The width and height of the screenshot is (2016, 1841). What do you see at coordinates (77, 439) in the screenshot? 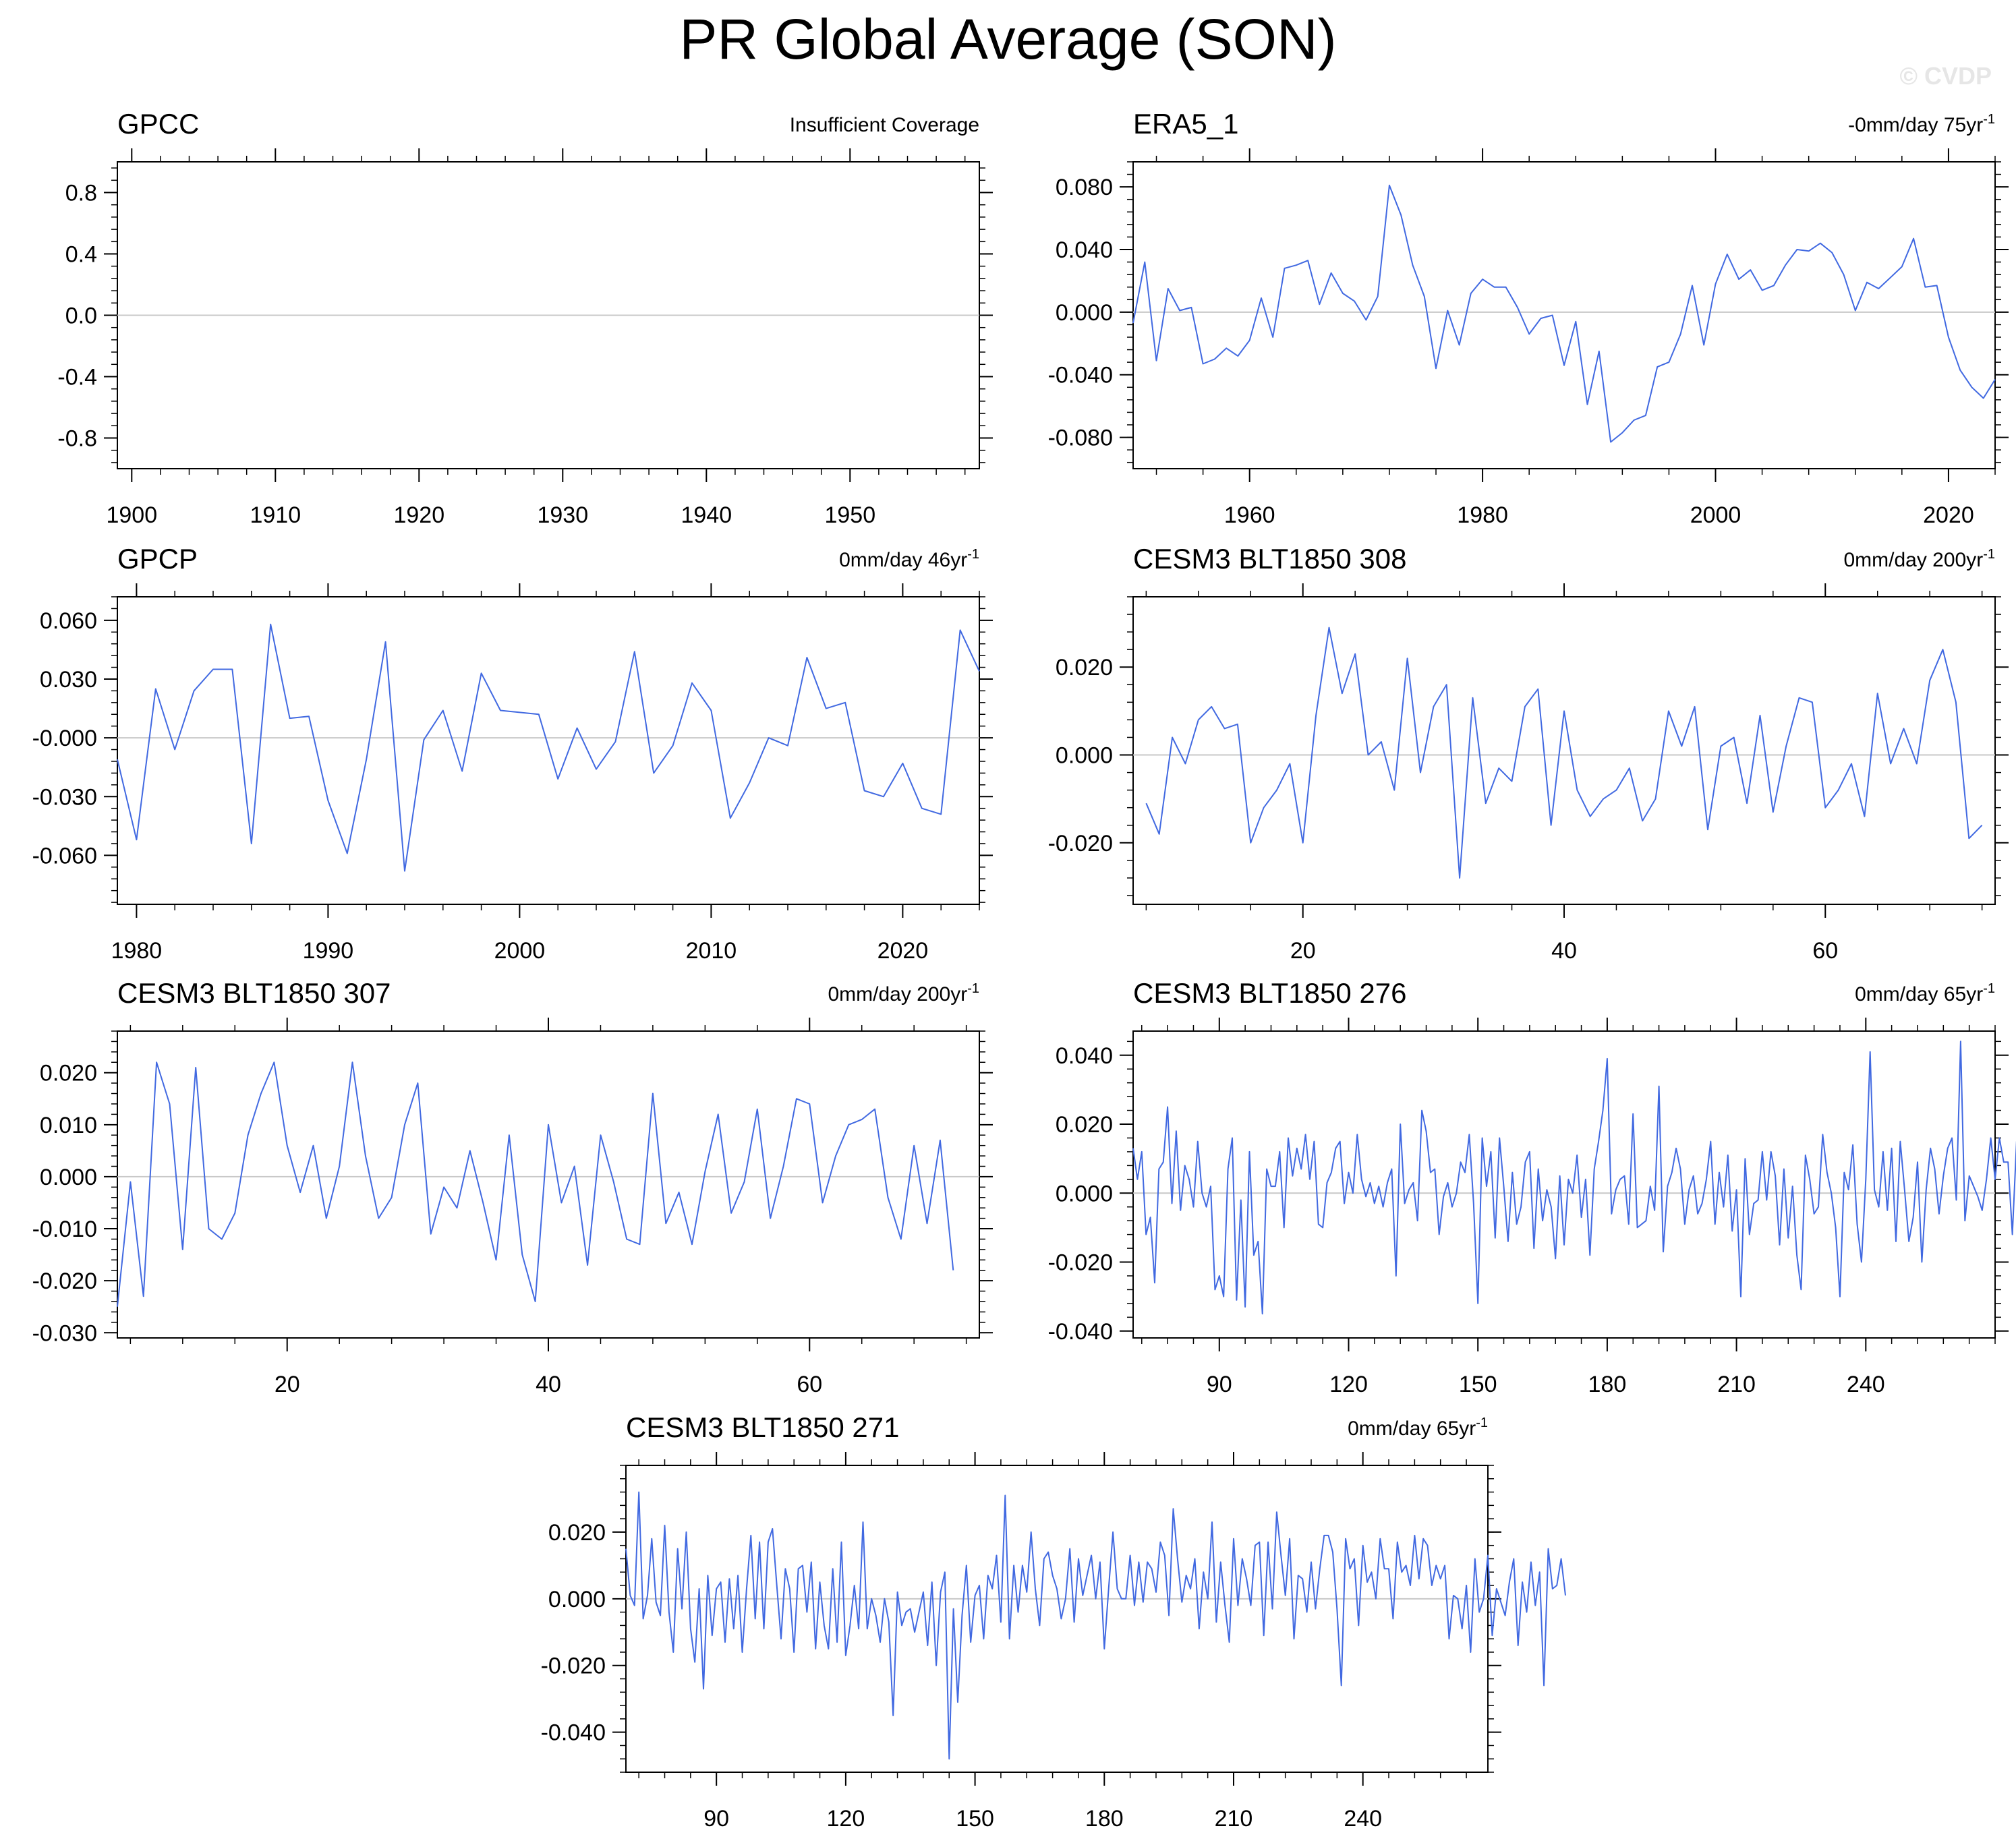
I see `y-tick-label: -0.8` at bounding box center [77, 439].